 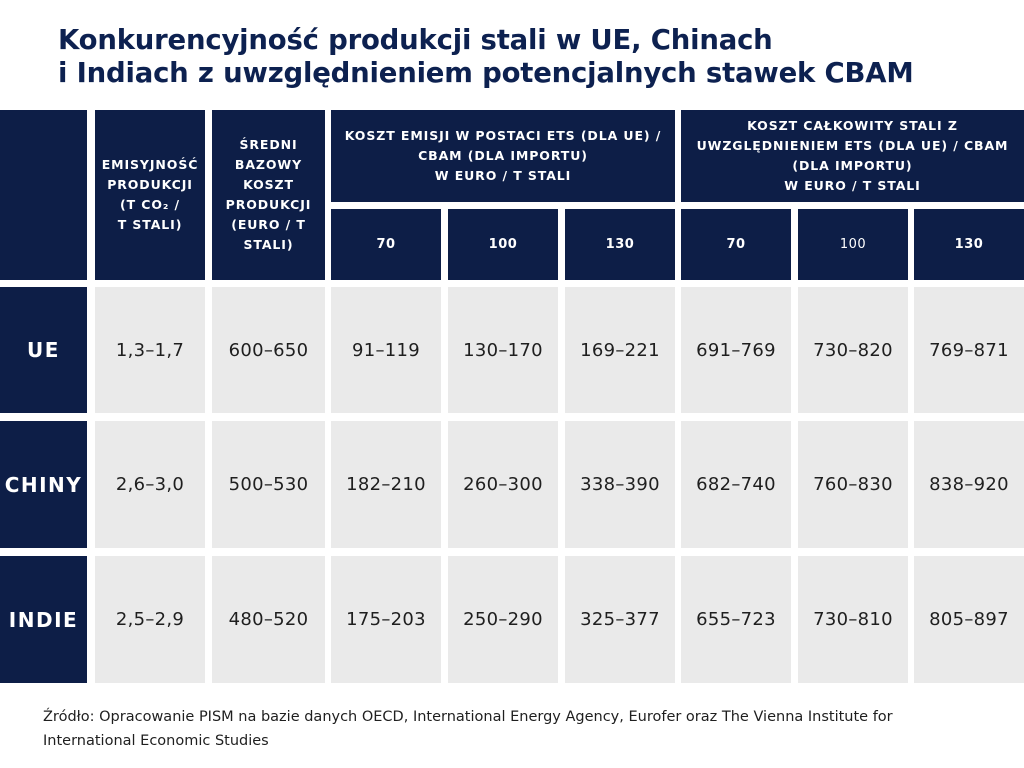 I want to click on cell-chiny-emission-100: 260–300, so click(x=503, y=484).